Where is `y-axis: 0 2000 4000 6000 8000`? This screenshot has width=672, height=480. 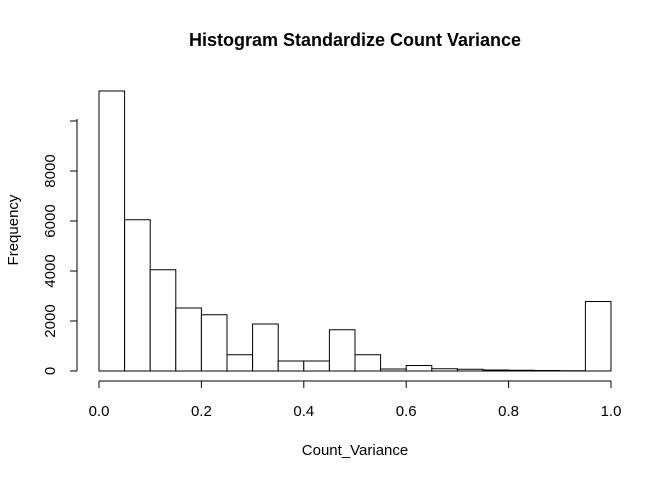 y-axis: 0 2000 4000 6000 8000 is located at coordinates (60, 247).